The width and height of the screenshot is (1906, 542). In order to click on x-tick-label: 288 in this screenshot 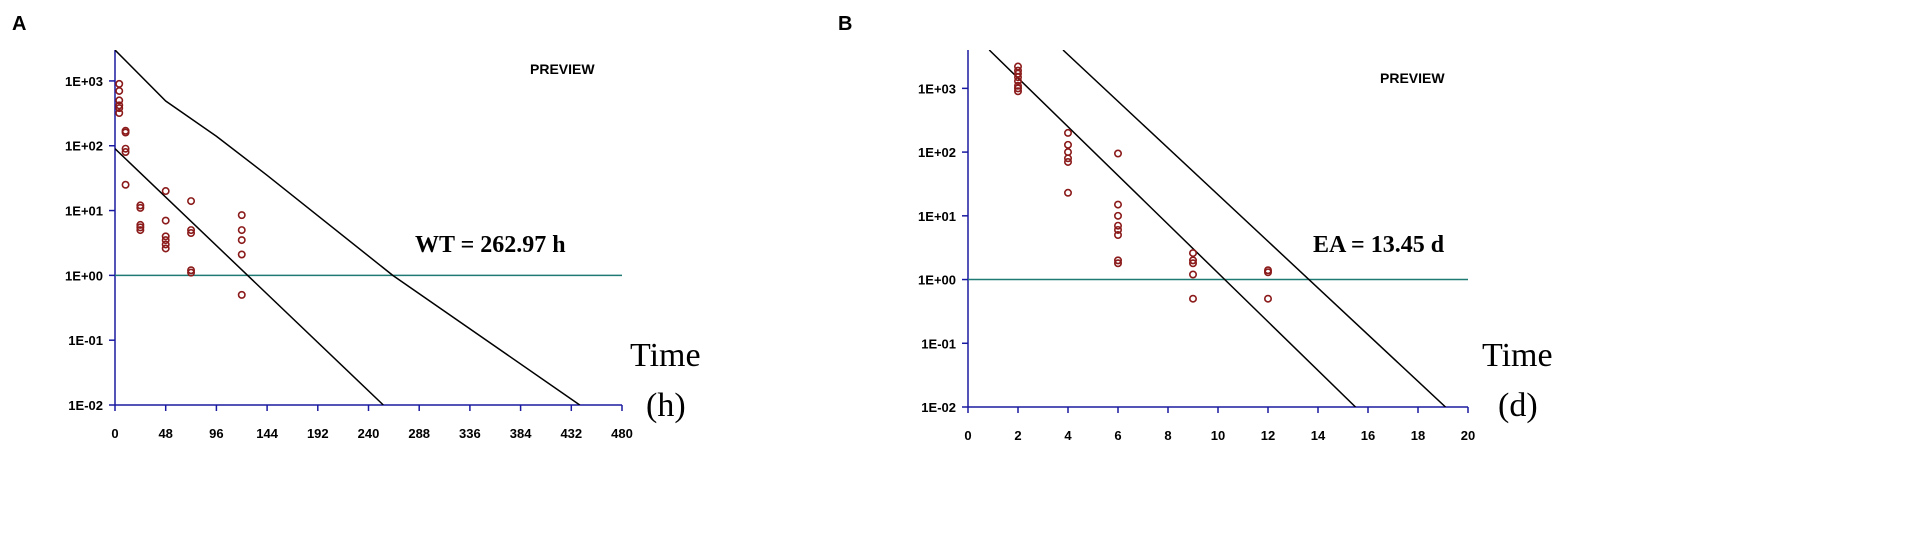, I will do `click(419, 433)`.